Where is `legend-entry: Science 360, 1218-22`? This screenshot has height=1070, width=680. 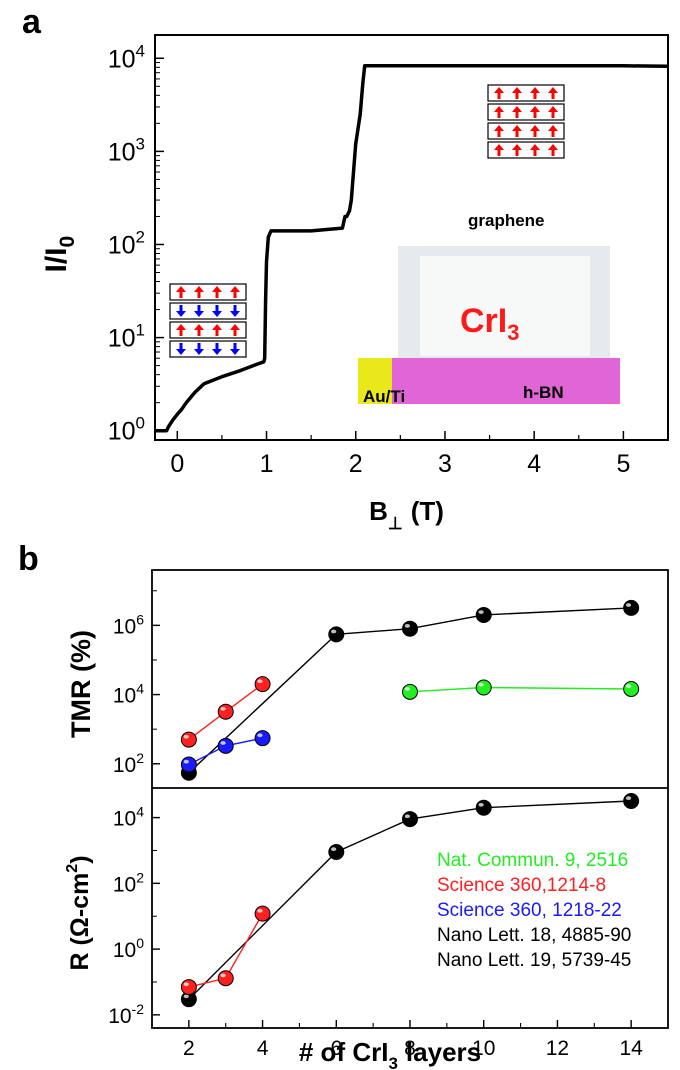
legend-entry: Science 360, 1218-22 is located at coordinates (529, 910).